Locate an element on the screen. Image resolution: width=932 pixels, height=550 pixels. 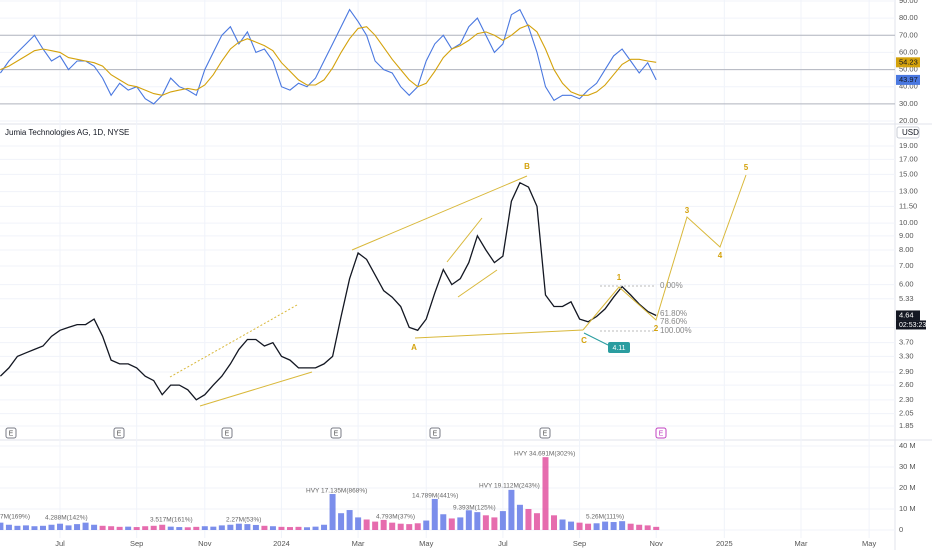
y-tick-label: 2.90 is located at coordinates (906, 371).